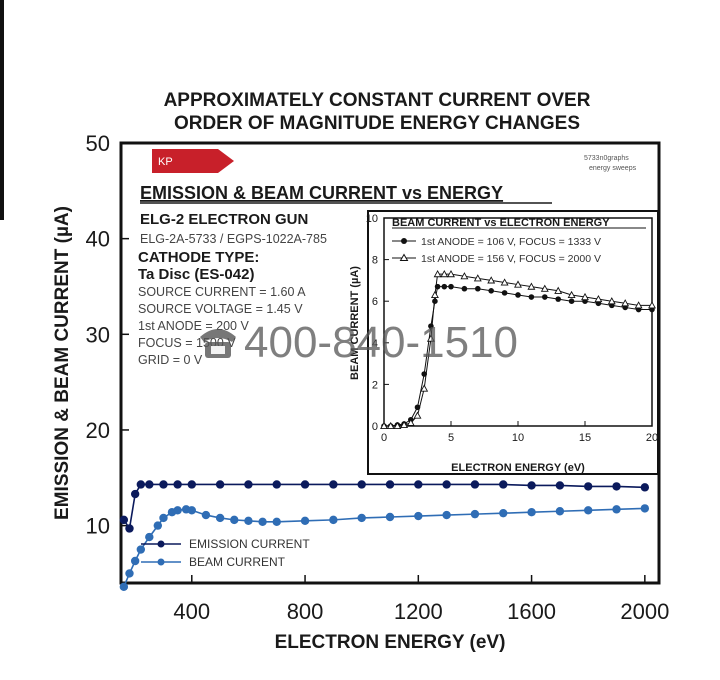 The height and width of the screenshot is (680, 720). Describe the element at coordinates (220, 309) in the screenshot. I see `source-voltage: SOURCE VOLTAGE = 1.45 V` at that location.